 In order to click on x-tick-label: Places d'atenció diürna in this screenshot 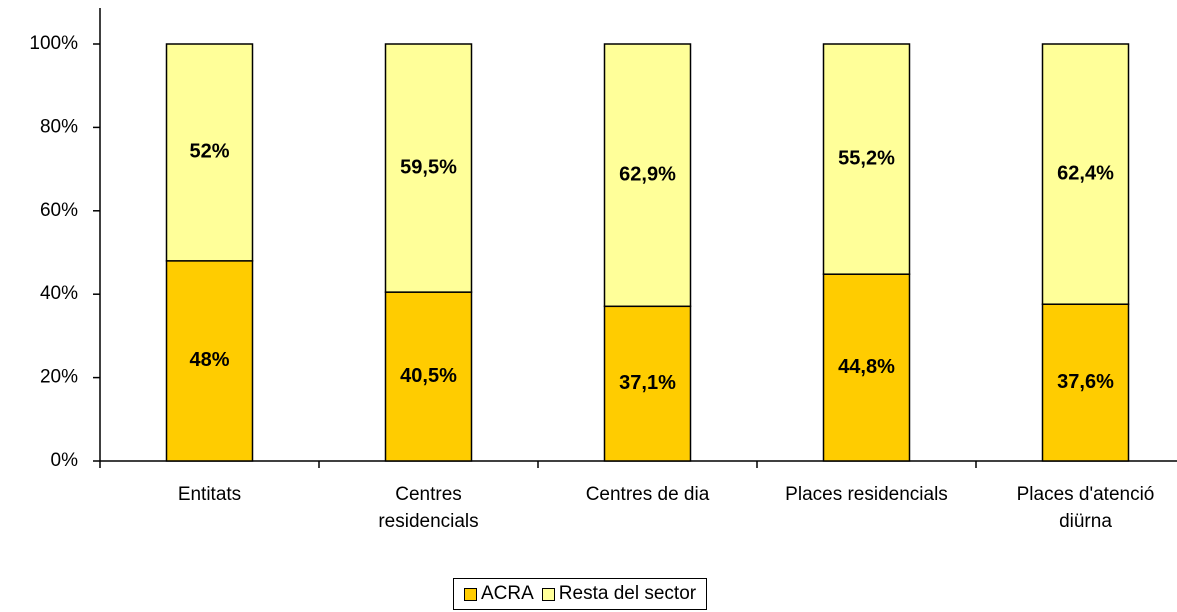, I will do `click(1085, 508)`.